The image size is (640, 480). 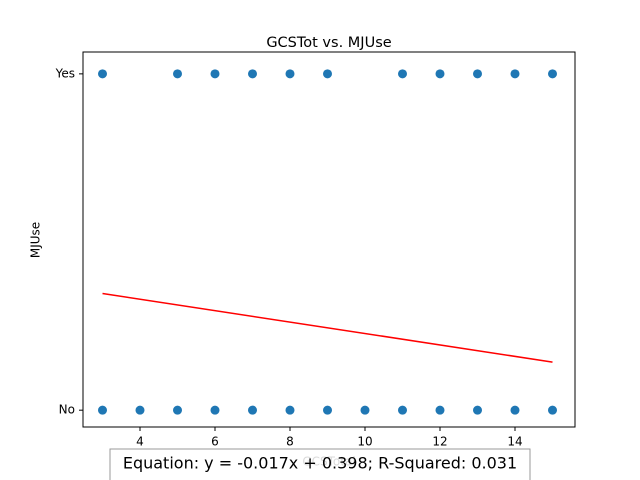 What do you see at coordinates (364, 442) in the screenshot?
I see `x-tick-label: 10` at bounding box center [364, 442].